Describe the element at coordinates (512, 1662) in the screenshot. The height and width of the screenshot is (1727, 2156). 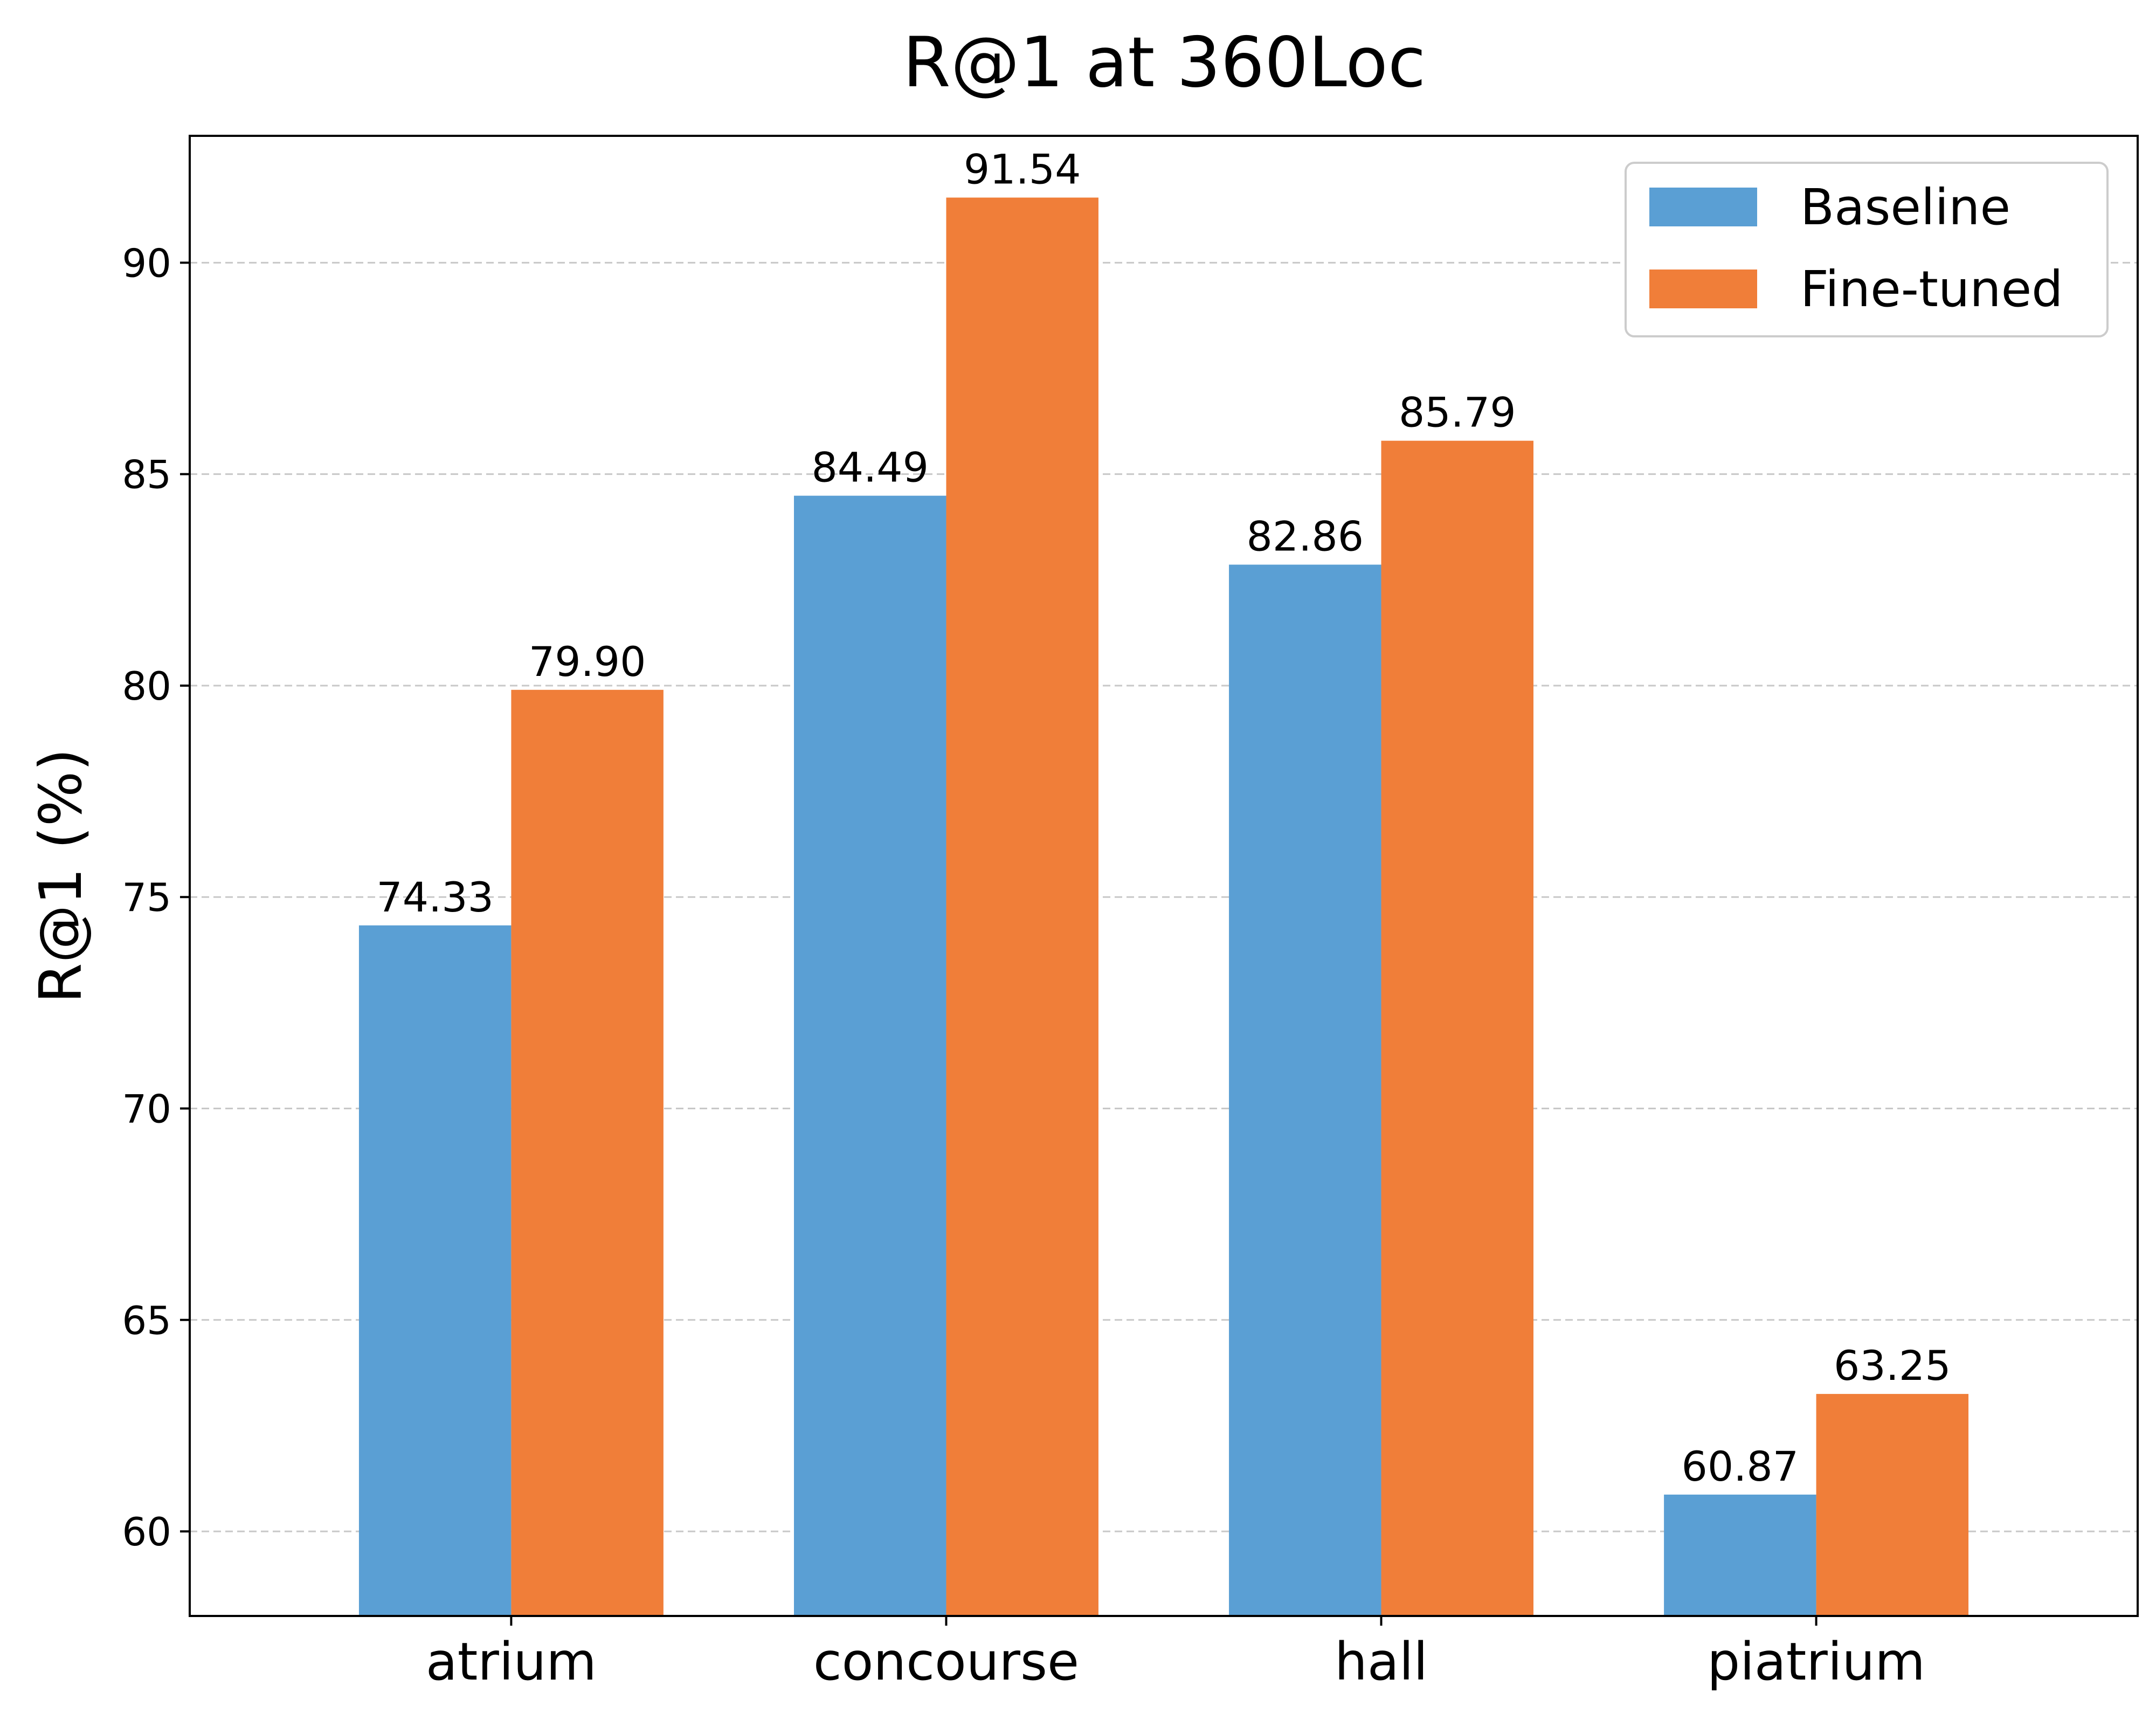
I see `x-tick-label-atrium: atrium` at that location.